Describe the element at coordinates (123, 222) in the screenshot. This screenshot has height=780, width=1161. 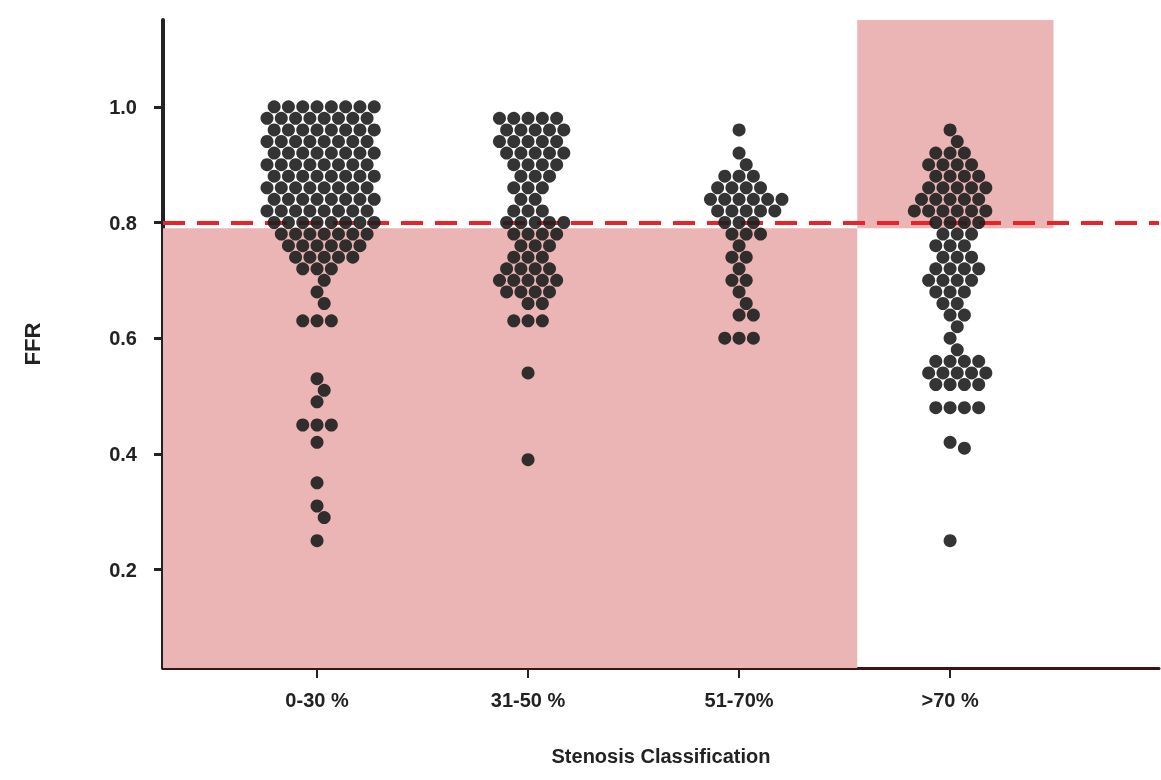
I see `y-tick-label: 0.8` at that location.